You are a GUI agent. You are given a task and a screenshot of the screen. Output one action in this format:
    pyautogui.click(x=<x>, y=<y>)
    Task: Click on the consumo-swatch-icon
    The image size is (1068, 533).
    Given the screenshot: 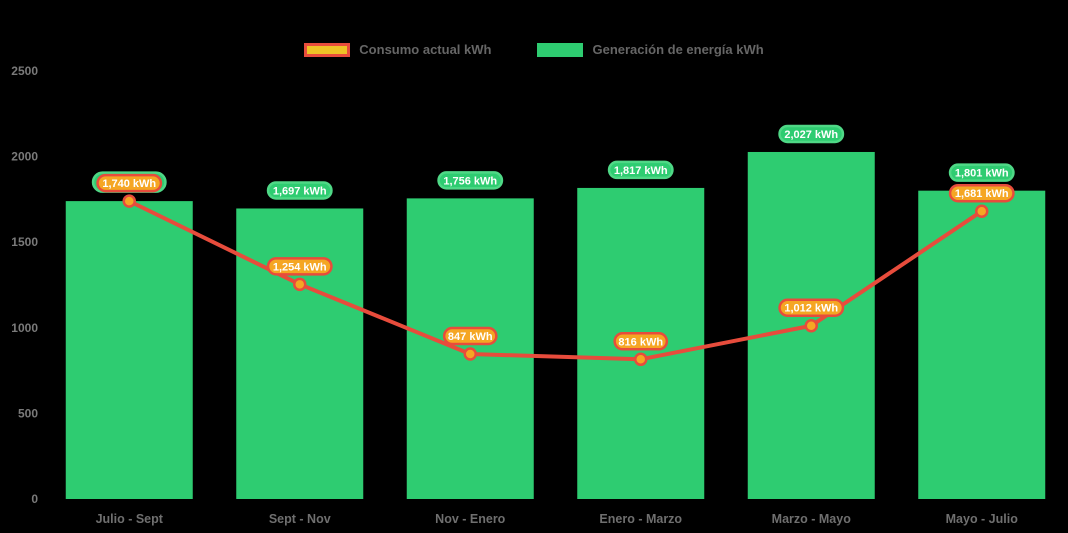 What is the action you would take?
    pyautogui.click(x=327, y=49)
    